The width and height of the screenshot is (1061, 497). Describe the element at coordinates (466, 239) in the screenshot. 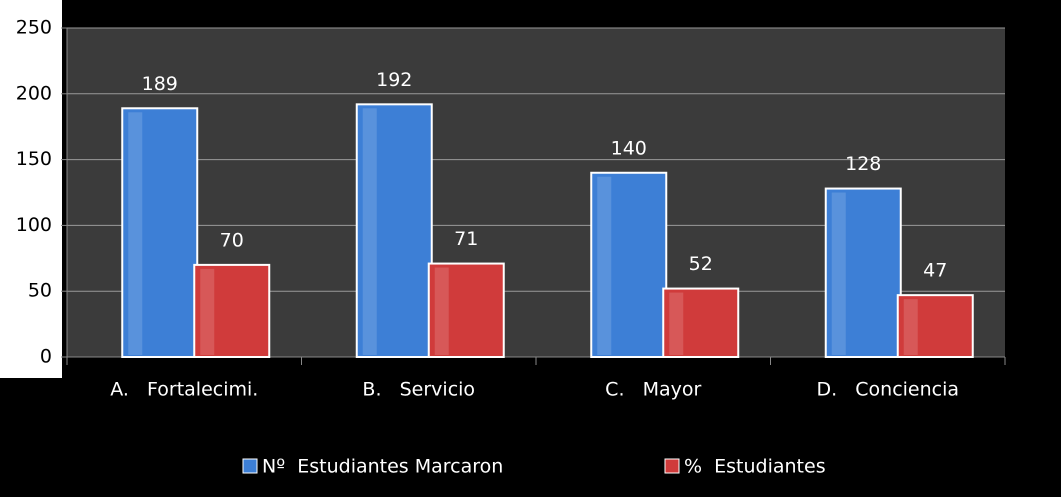

I see `data-label: 71` at that location.